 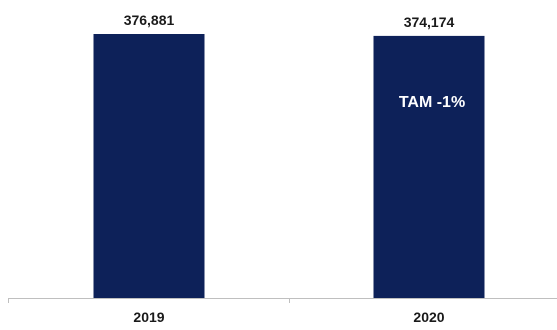 What do you see at coordinates (432, 102) in the screenshot?
I see `tam-annotation: TAM -1%` at bounding box center [432, 102].